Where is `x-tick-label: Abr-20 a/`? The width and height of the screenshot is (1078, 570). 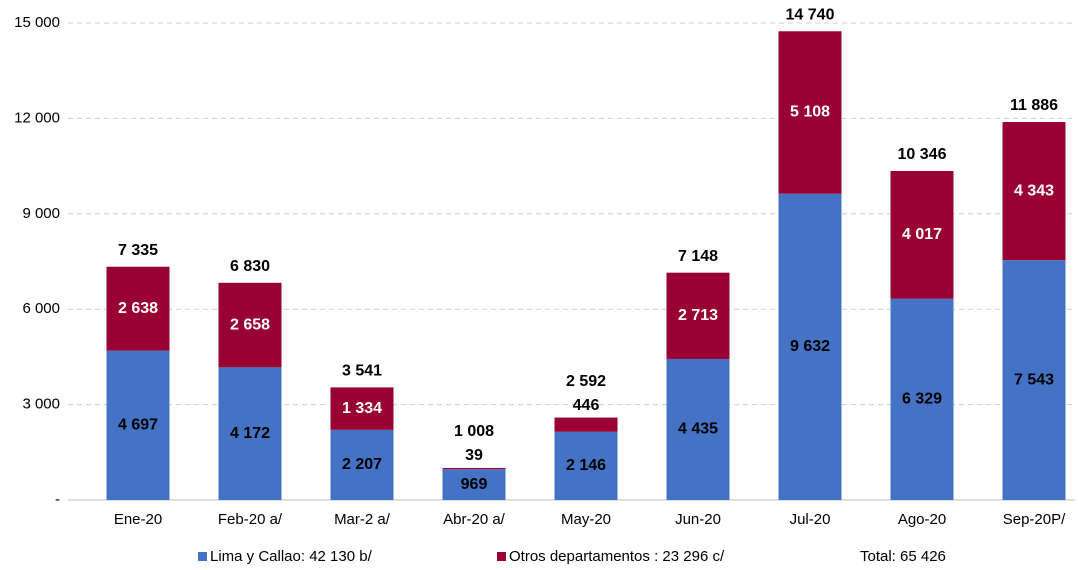
x-tick-label: Abr-20 a/ is located at coordinates (474, 519).